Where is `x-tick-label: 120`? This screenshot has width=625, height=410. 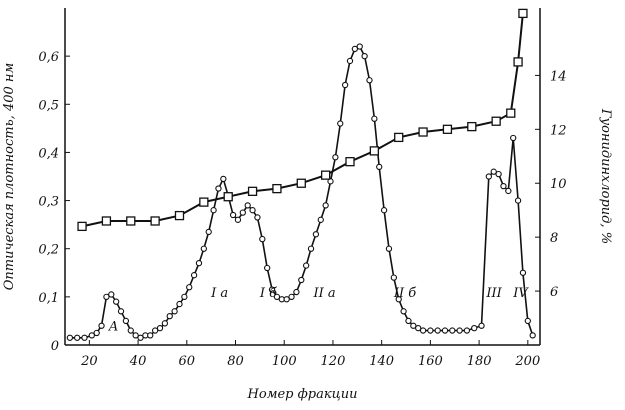
x-tick-label: 120 is located at coordinates (333, 361).